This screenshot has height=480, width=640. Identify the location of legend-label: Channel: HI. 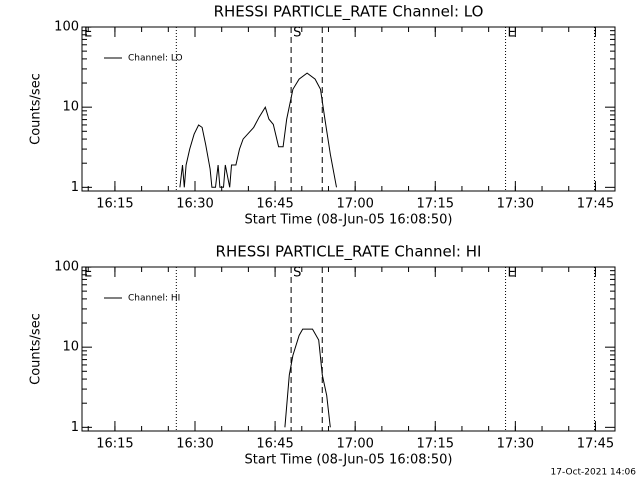
(154, 299).